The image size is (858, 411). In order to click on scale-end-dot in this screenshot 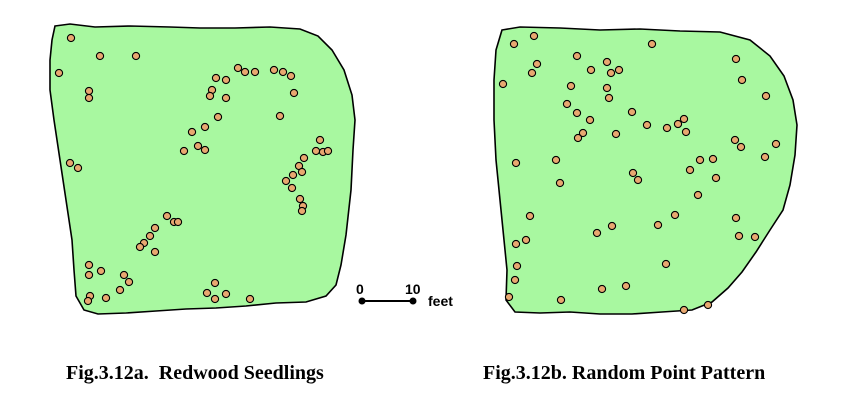, I will do `click(413, 301)`.